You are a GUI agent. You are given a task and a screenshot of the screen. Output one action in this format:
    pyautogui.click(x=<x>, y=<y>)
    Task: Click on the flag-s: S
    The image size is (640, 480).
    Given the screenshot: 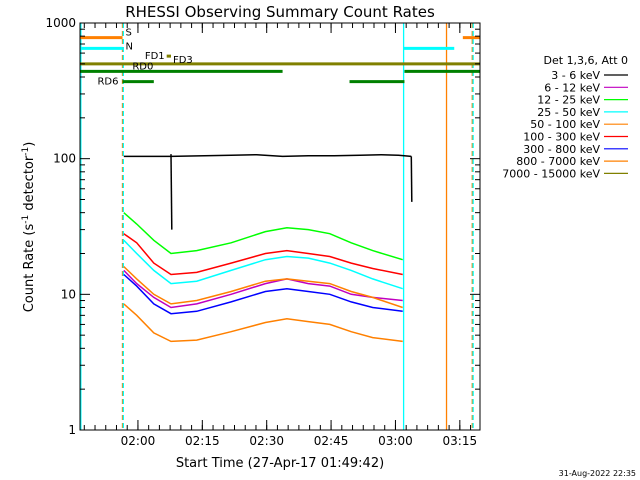 What is the action you would take?
    pyautogui.click(x=280, y=34)
    